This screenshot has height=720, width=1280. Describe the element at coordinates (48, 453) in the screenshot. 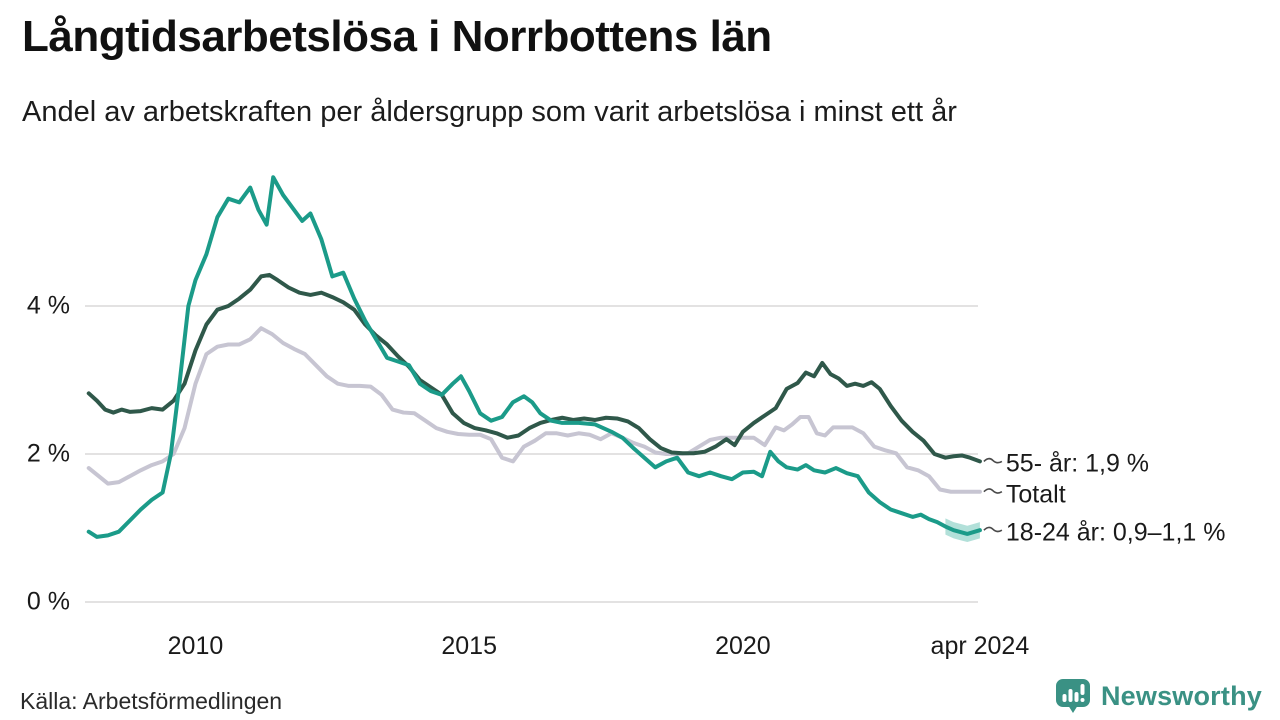

I see `y-tick-label: 2 %` at that location.